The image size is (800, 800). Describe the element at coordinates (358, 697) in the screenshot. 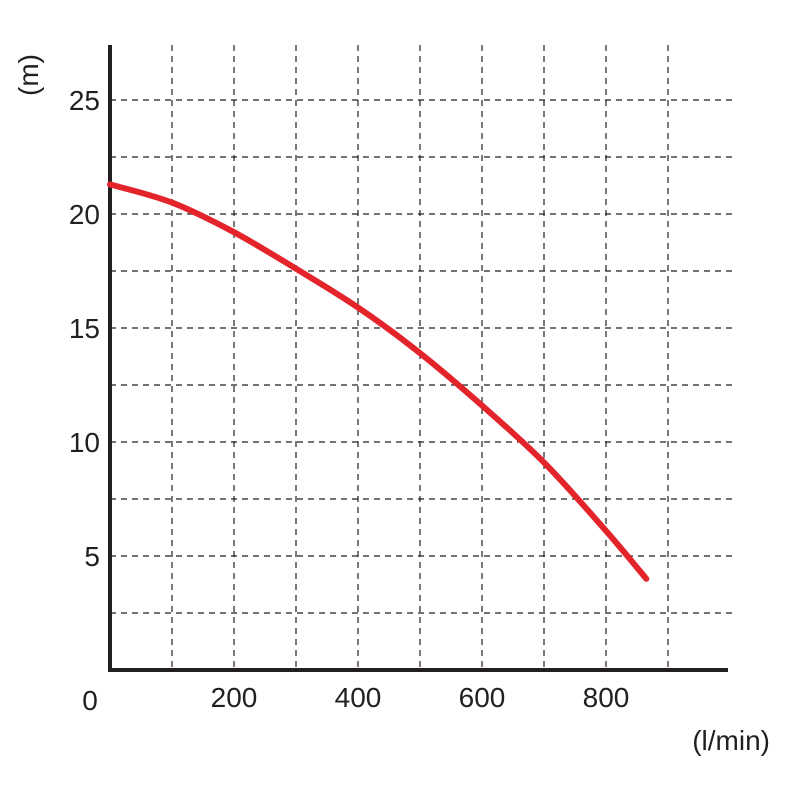

I see `x-tick-label: 400` at that location.